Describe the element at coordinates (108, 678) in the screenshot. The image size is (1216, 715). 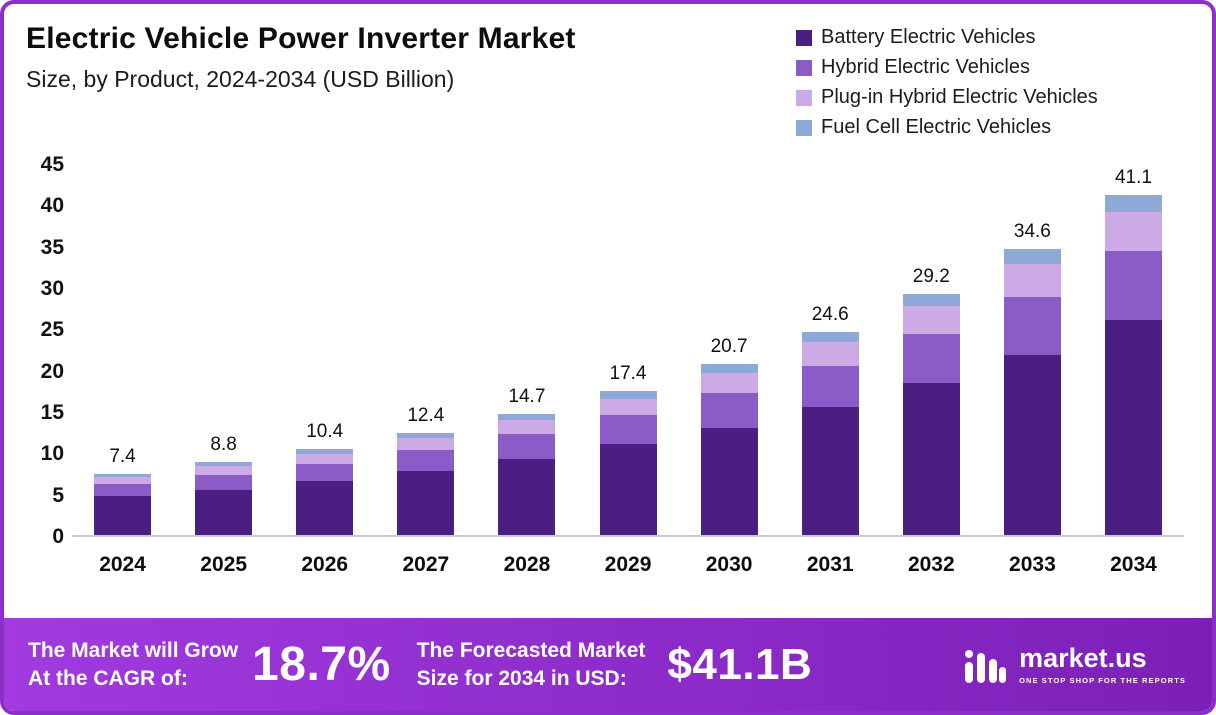
I see `cagr-label-line2: At the CAGR of:` at that location.